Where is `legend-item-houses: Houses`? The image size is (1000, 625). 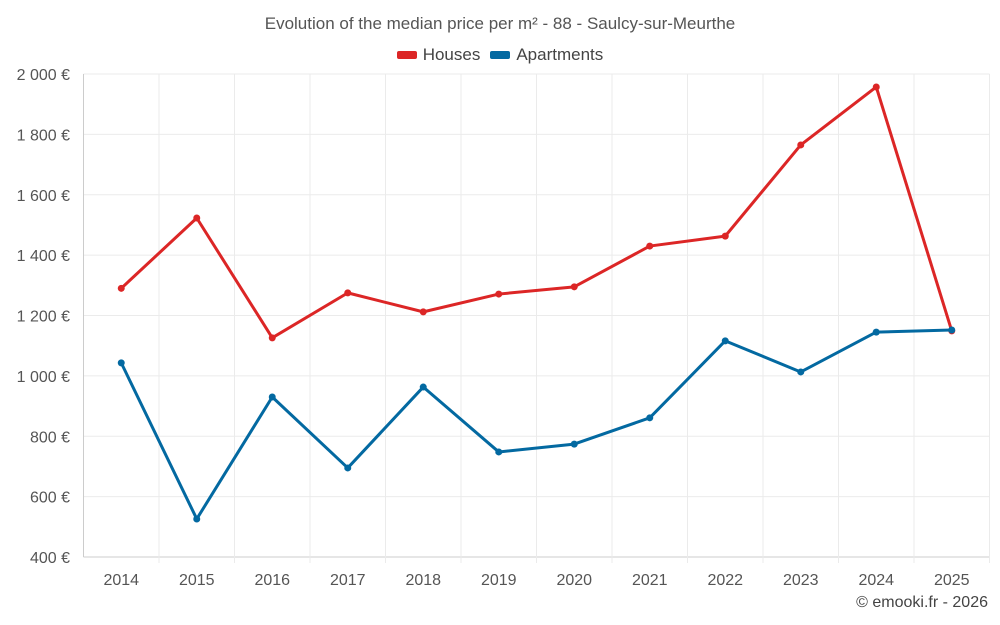 legend-item-houses: Houses is located at coordinates (438, 55).